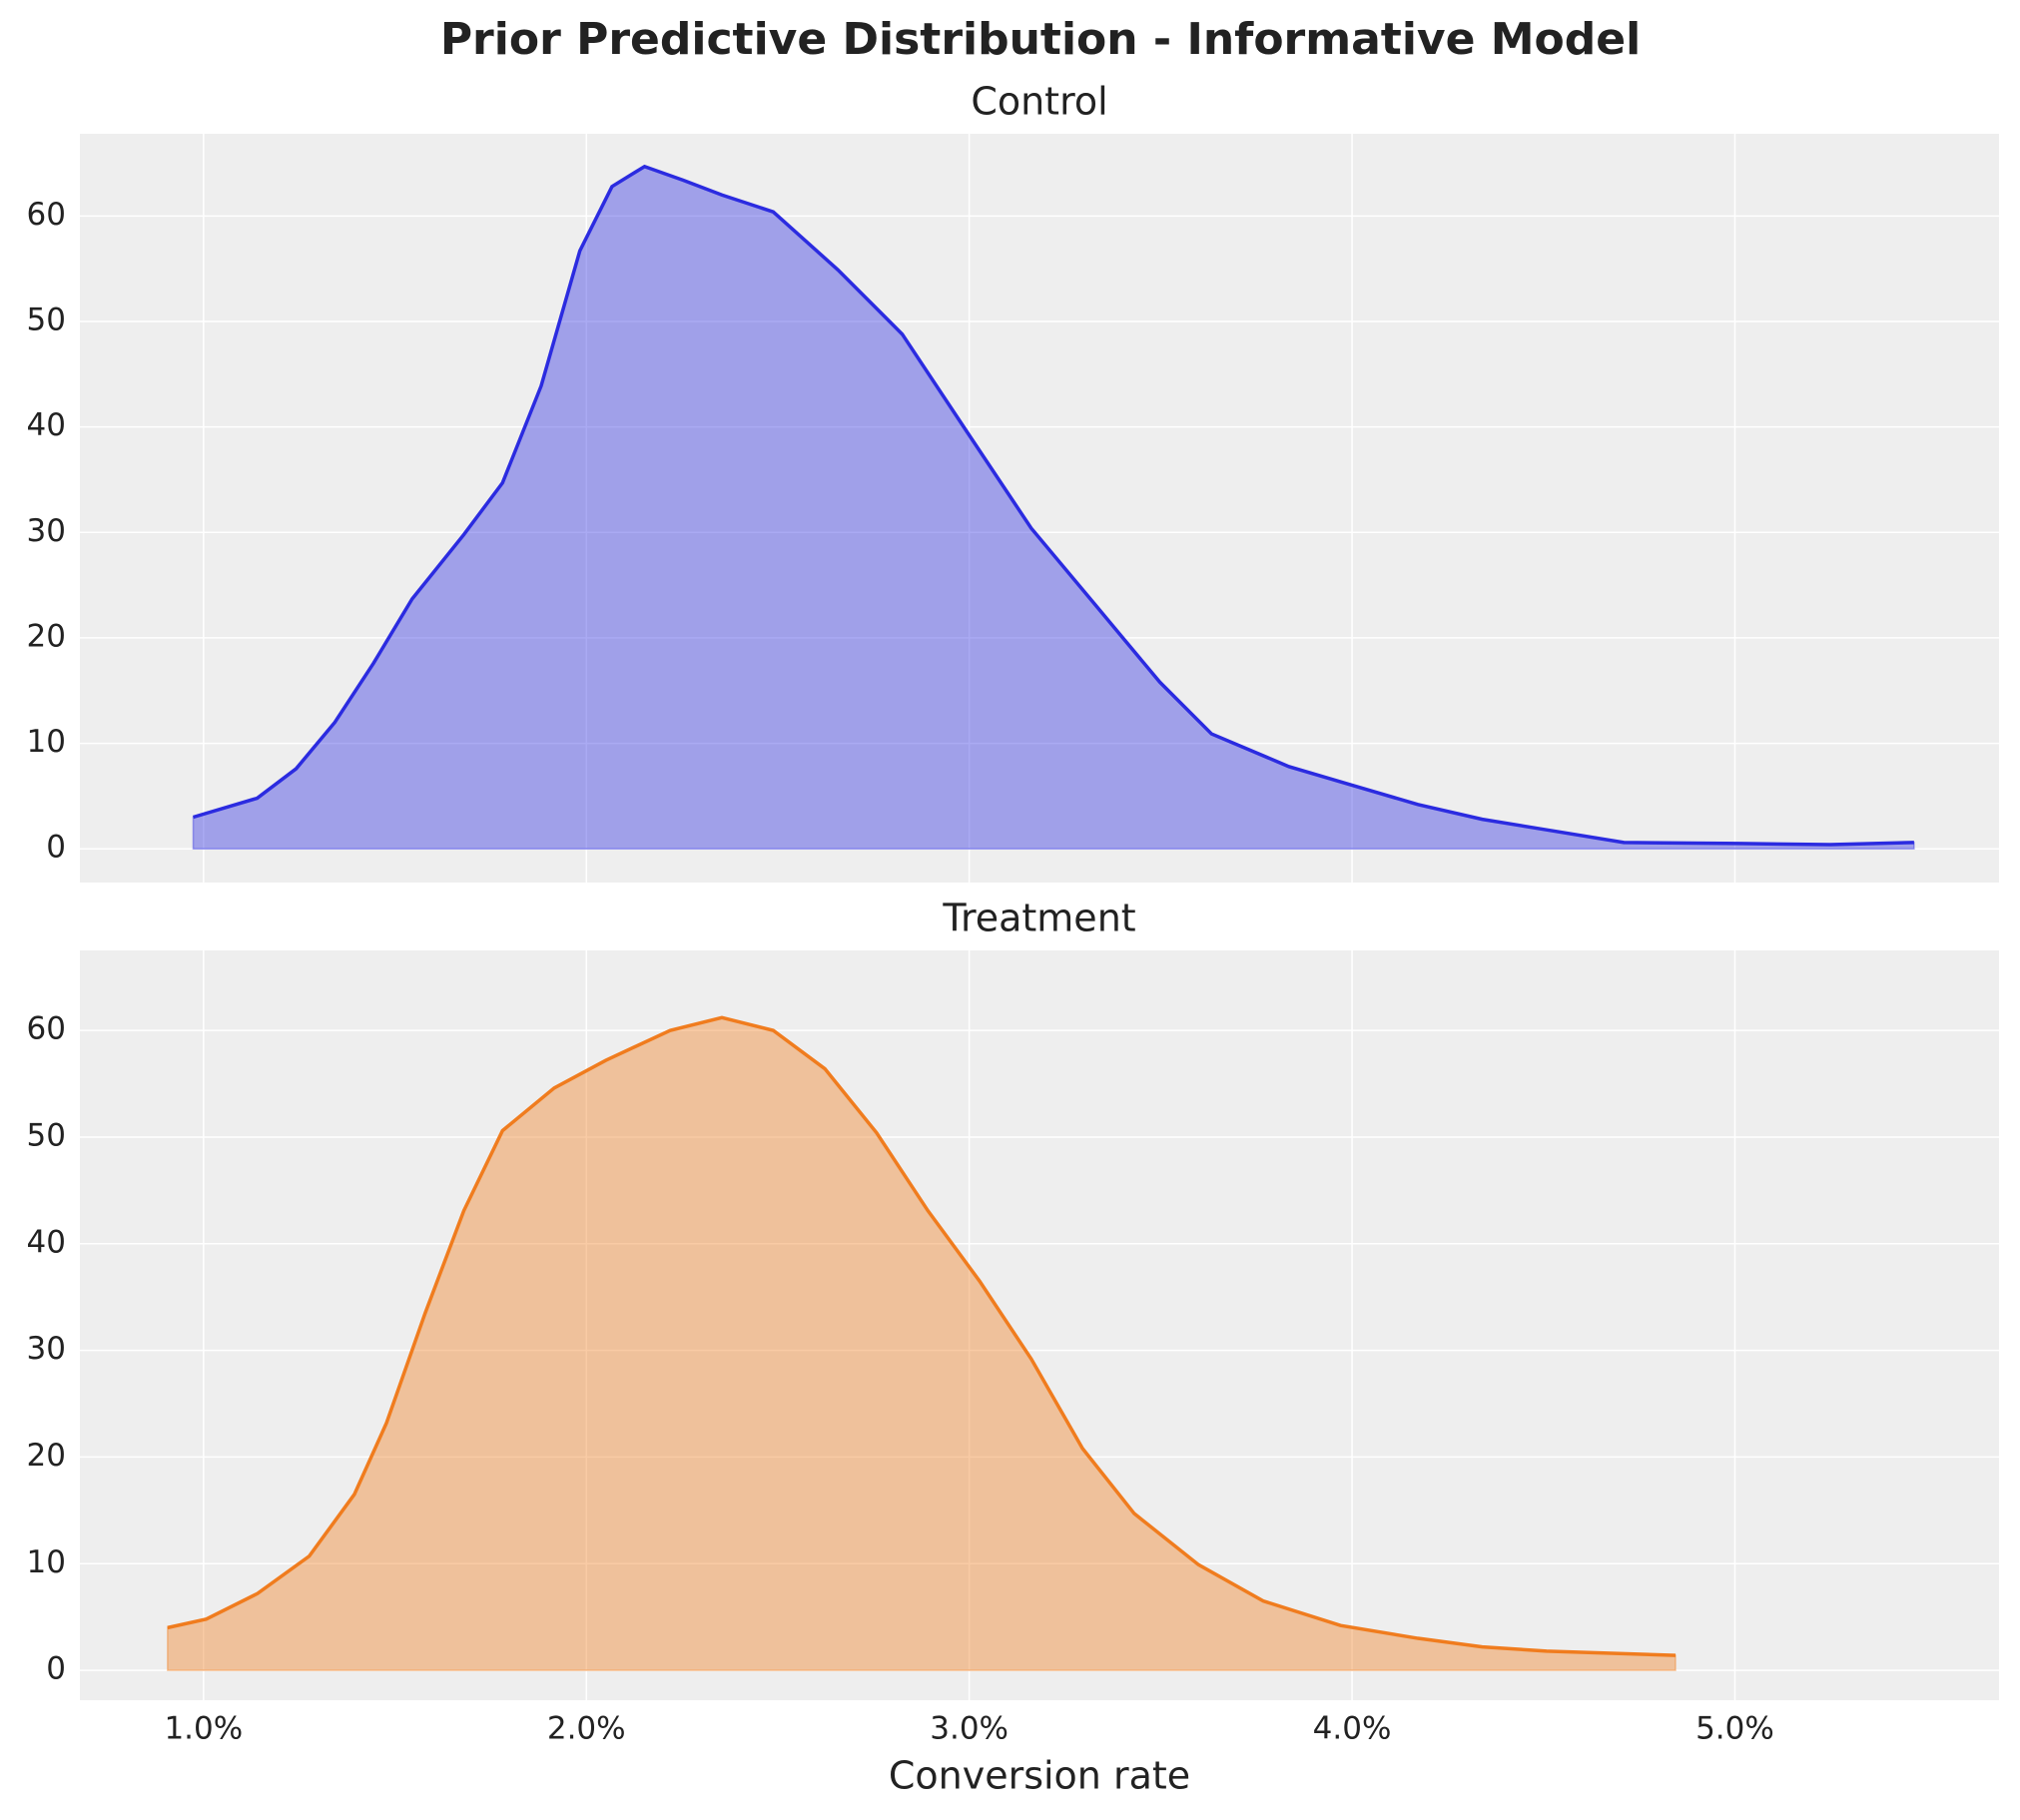 Image resolution: width=2020 pixels, height=1820 pixels. What do you see at coordinates (1352, 1729) in the screenshot?
I see `x-tick-label: 4.0%` at bounding box center [1352, 1729].